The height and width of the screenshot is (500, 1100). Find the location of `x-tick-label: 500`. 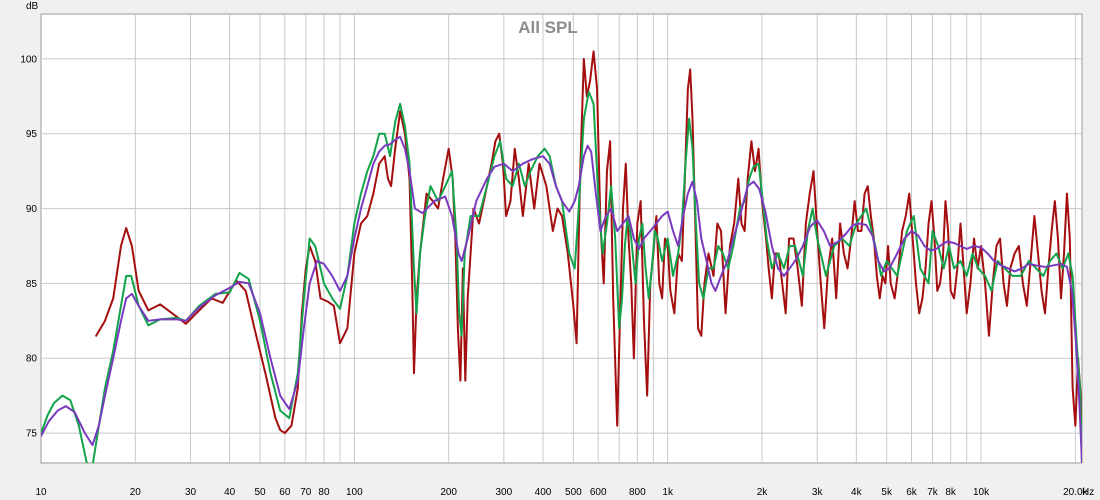

x-tick-label: 500 is located at coordinates (573, 492).